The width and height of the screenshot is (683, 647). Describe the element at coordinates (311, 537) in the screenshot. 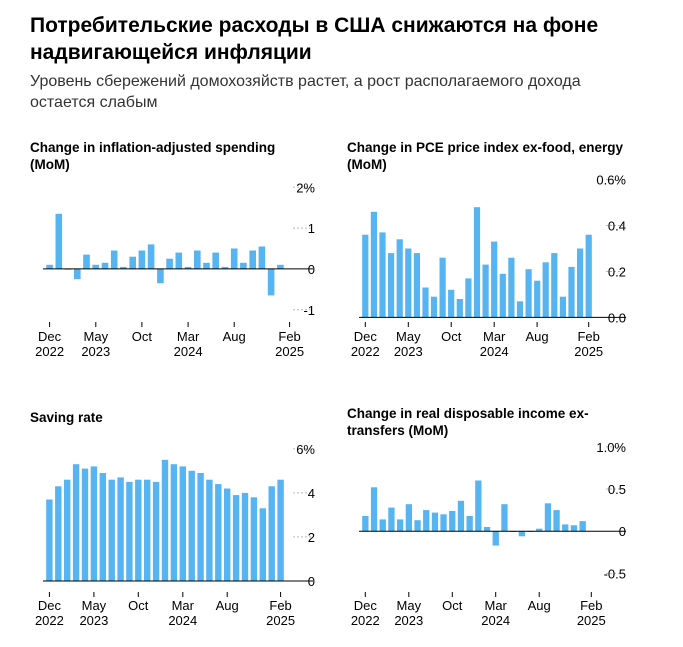

I see `y-tick-label: 2` at that location.